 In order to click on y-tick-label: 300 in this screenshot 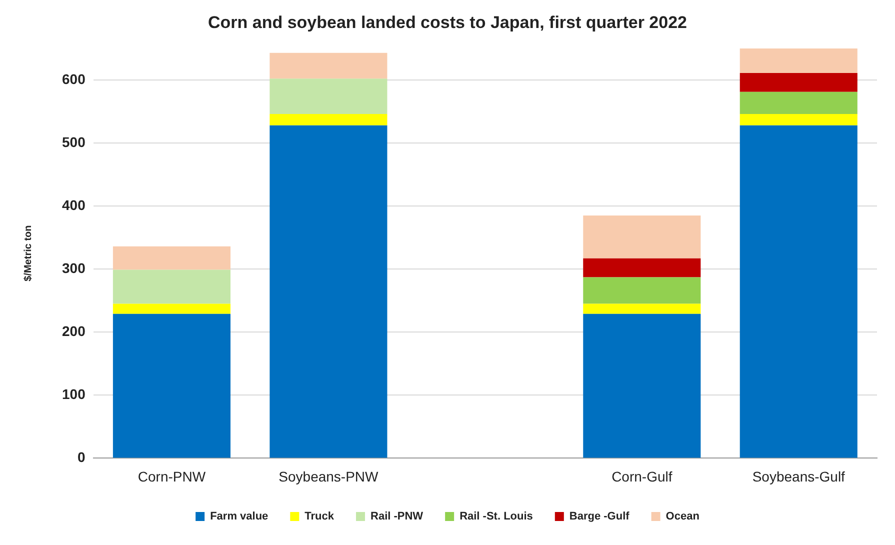, I will do `click(74, 268)`.